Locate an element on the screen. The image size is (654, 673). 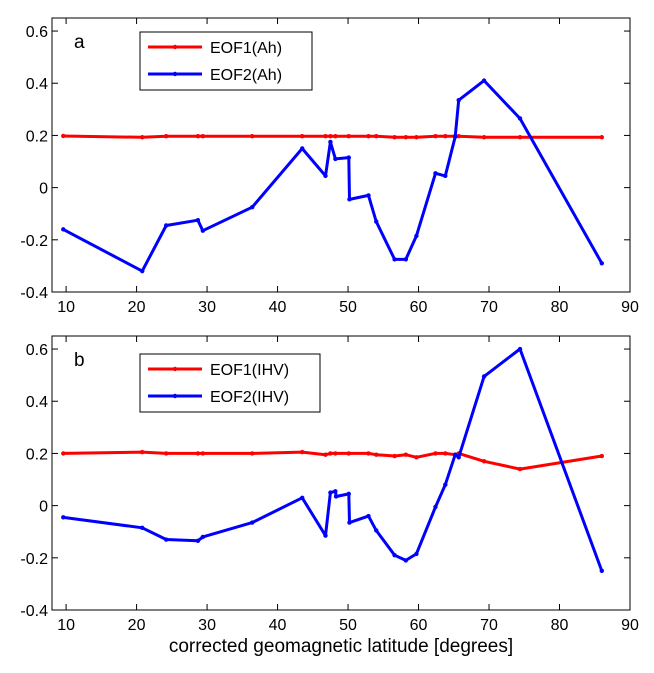
x-tick-label: 20 is located at coordinates (137, 307).